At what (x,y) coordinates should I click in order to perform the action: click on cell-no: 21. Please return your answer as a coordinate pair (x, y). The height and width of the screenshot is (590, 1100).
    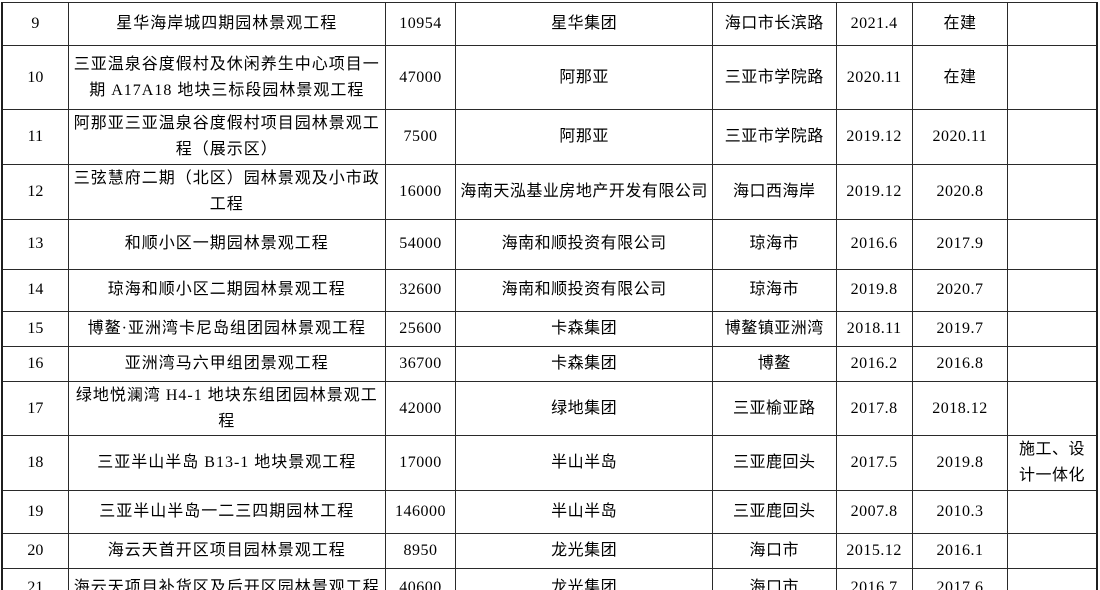
    Looking at the image, I should click on (35, 579).